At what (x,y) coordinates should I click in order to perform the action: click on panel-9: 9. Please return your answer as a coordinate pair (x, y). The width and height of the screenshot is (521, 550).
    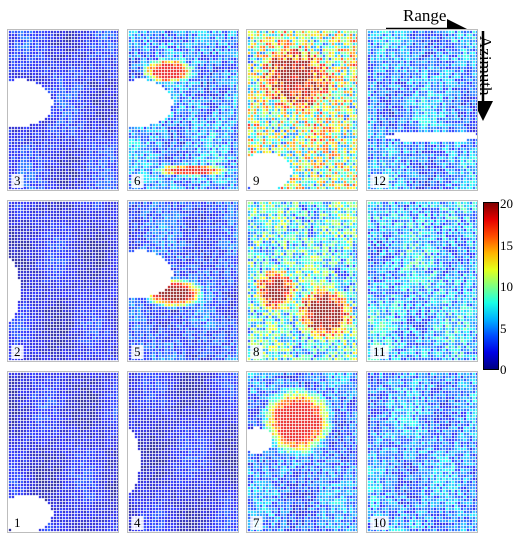
    Looking at the image, I should click on (302, 110).